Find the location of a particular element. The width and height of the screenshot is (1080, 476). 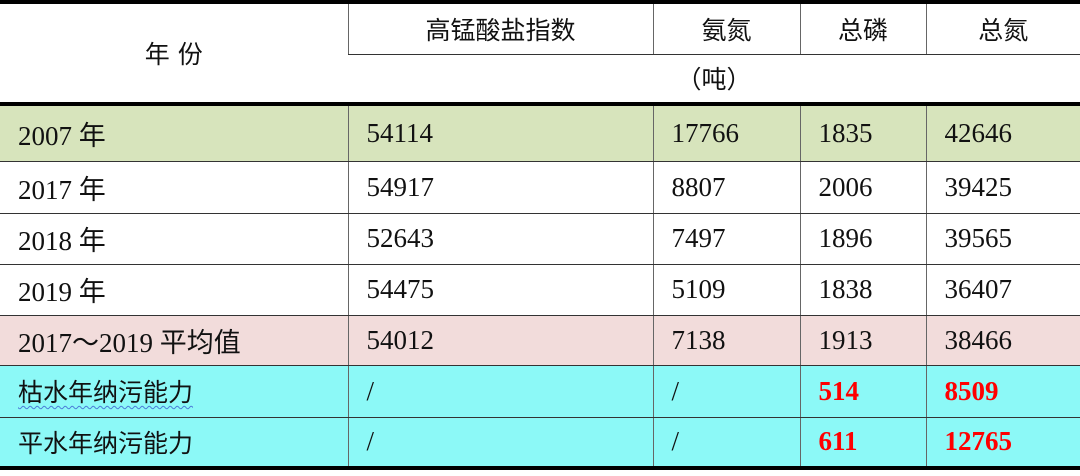

row-label: 2017～2019 平均值 is located at coordinates (174, 340).